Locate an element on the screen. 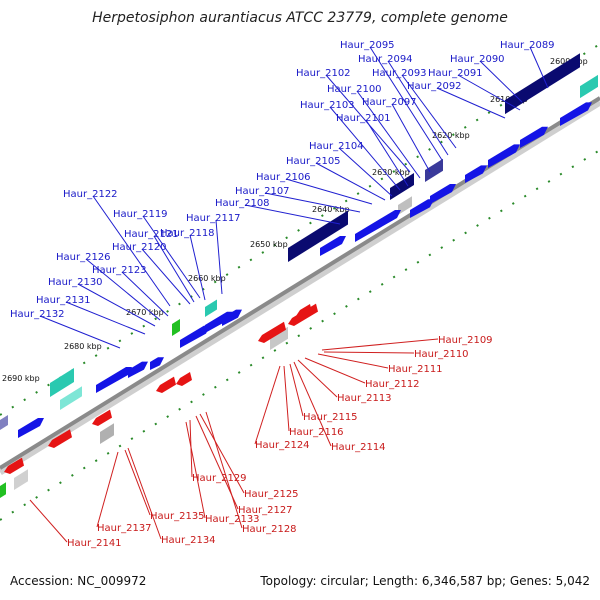 The width and height of the screenshot is (600, 600). forward-gene-label: Haur_2120 is located at coordinates (139, 247).